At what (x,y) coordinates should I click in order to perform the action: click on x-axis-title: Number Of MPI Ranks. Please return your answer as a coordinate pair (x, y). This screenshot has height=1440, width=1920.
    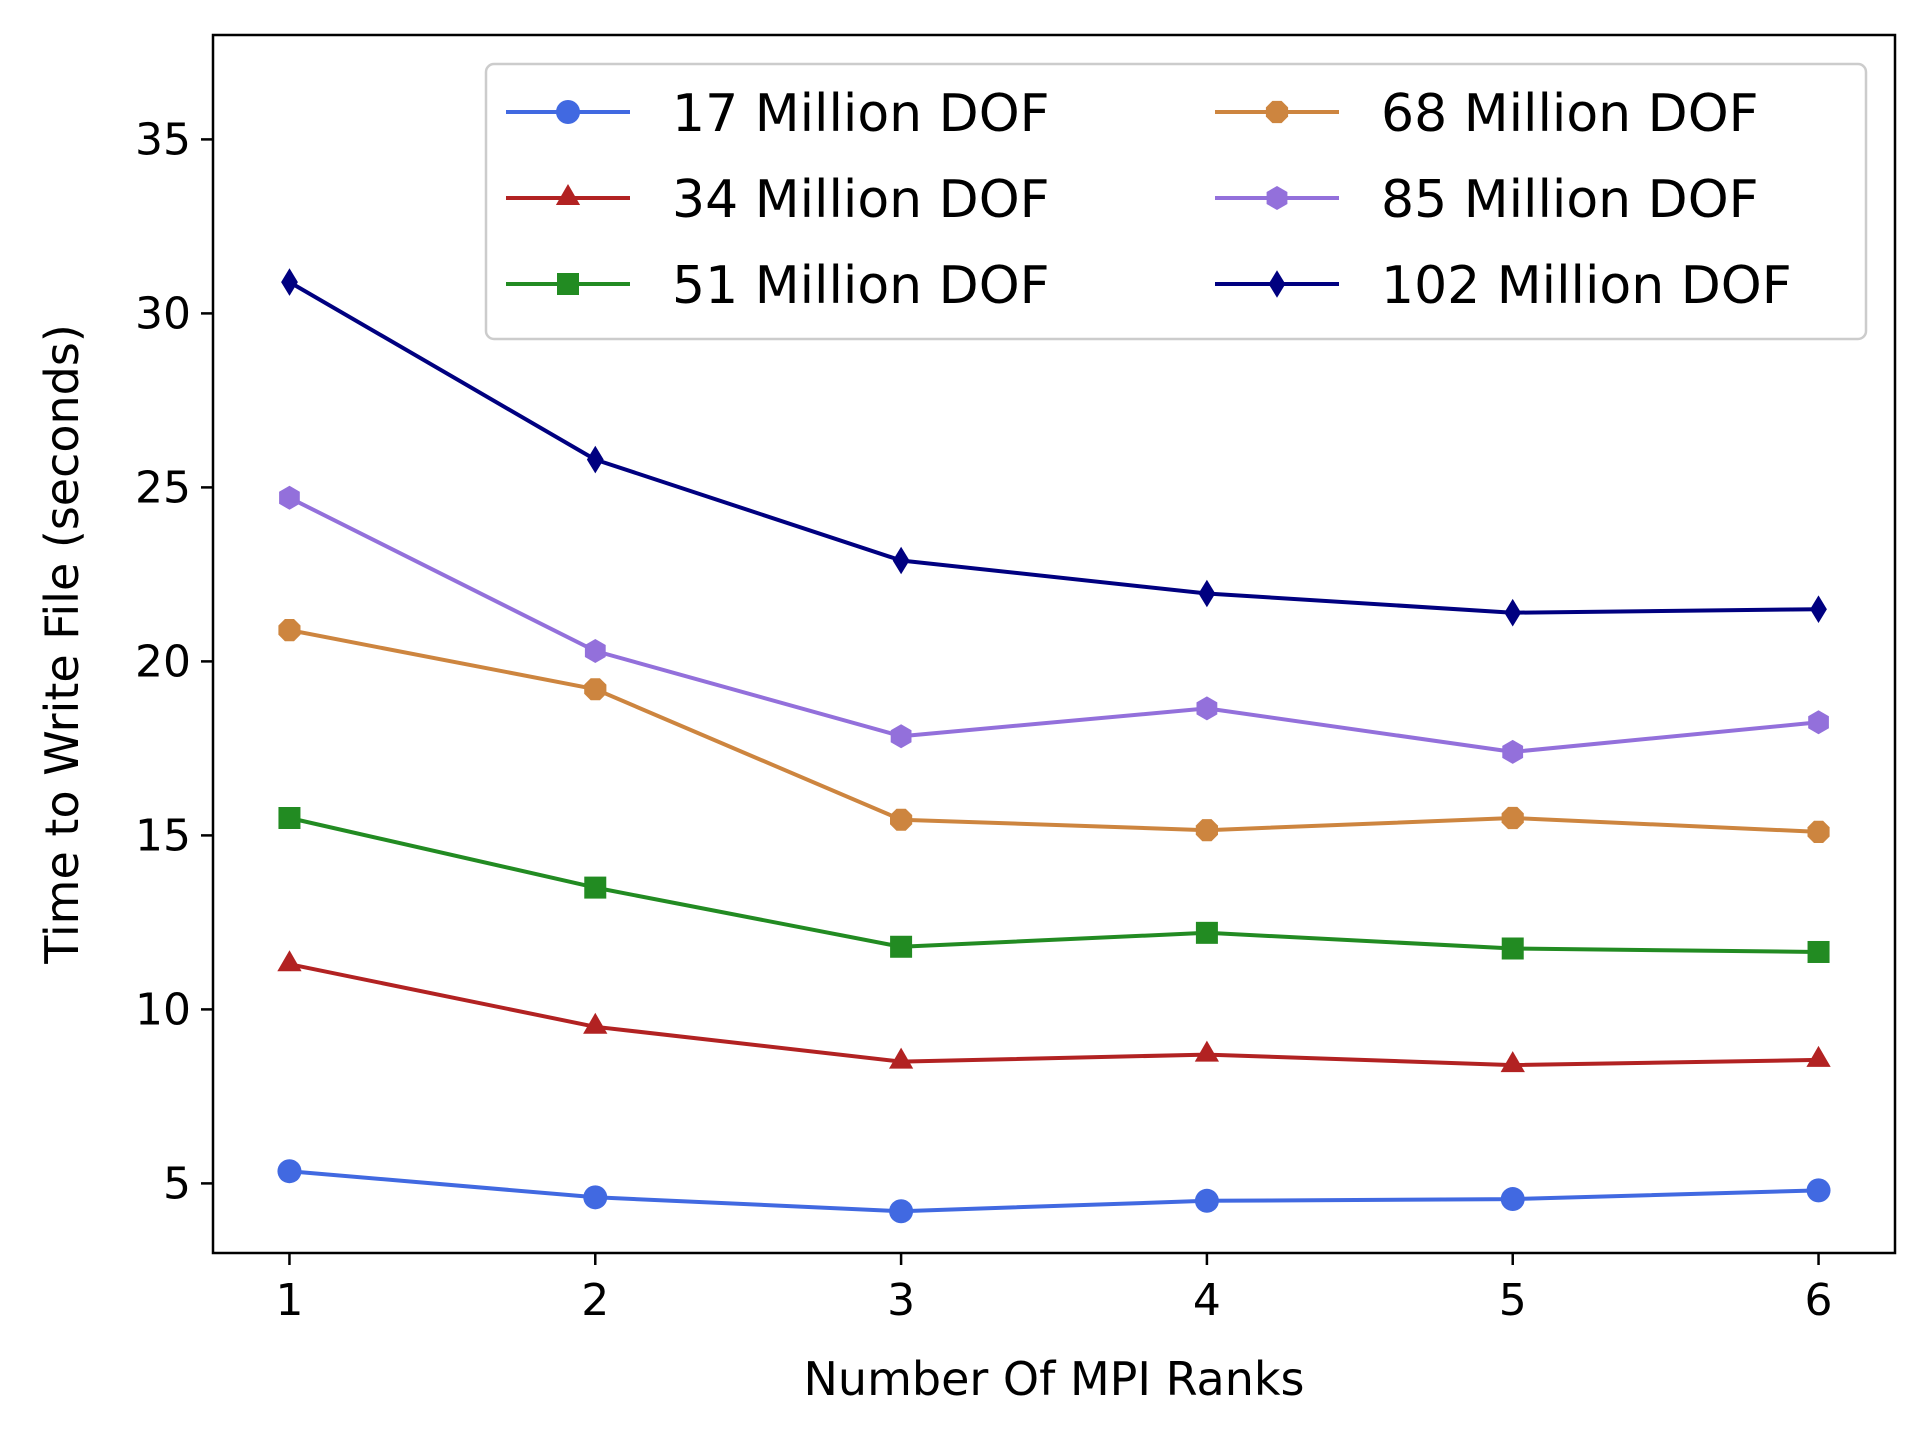
    Looking at the image, I should click on (1054, 1379).